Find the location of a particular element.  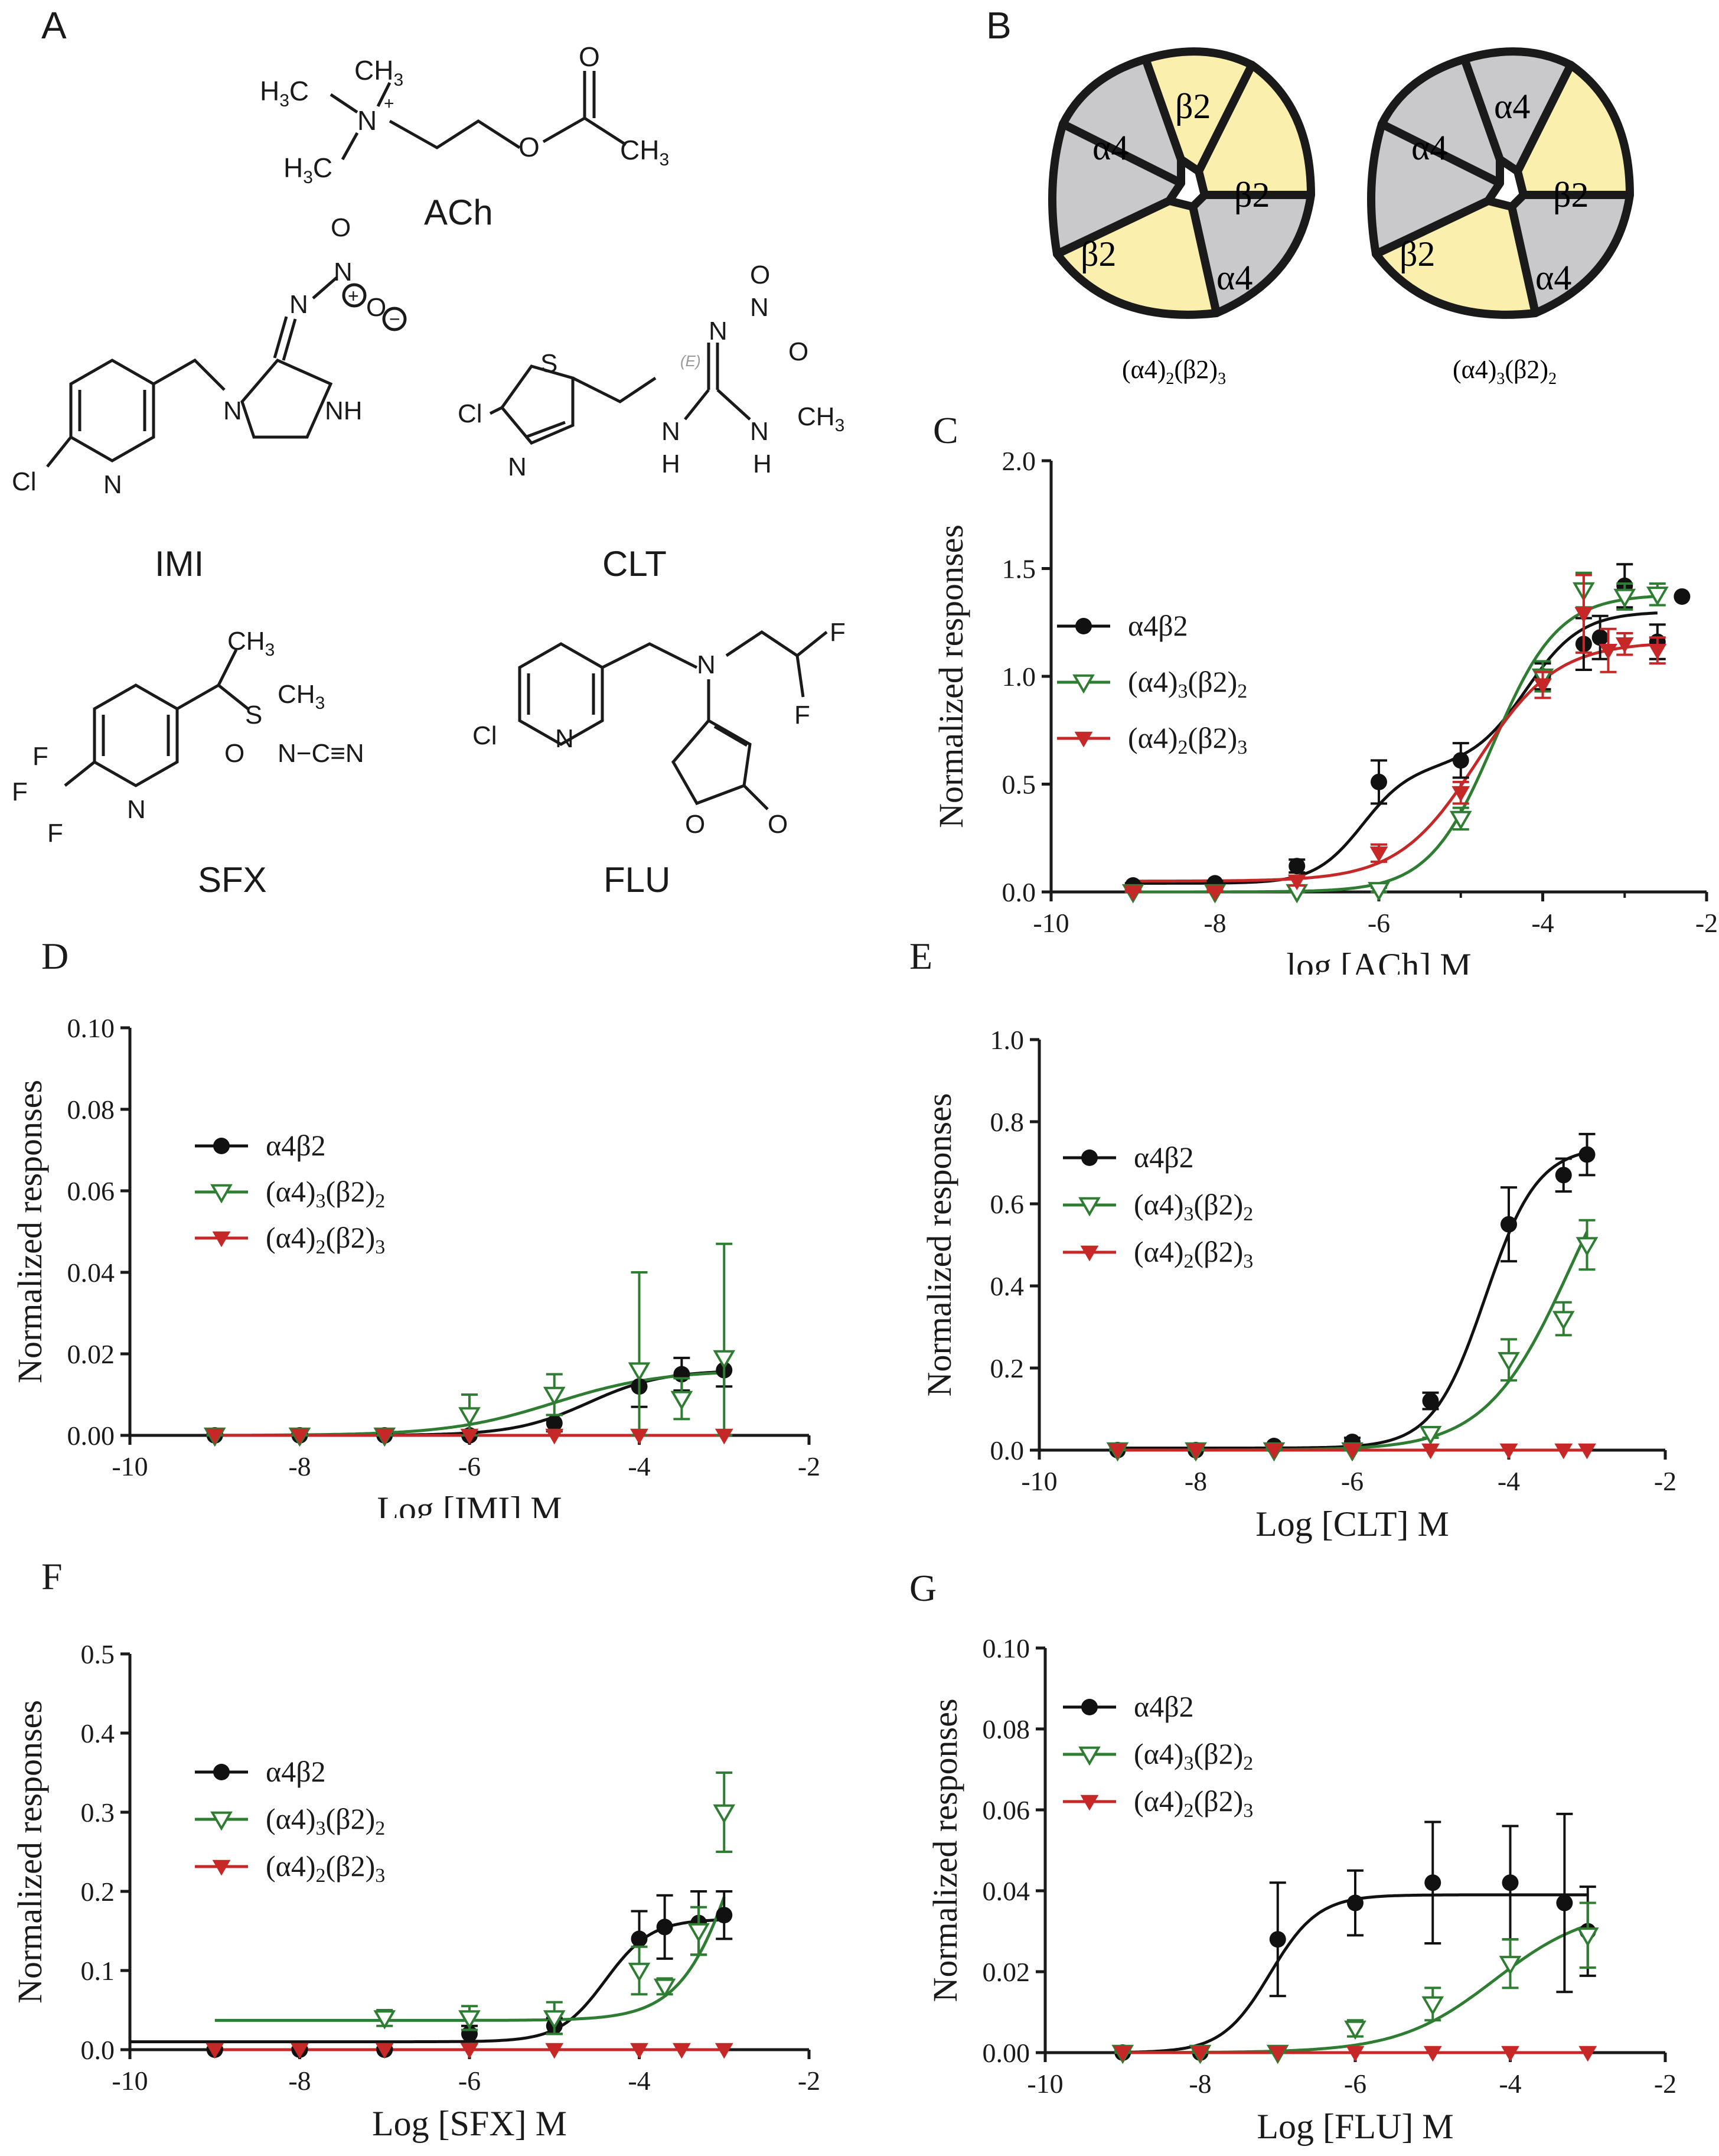

structure-clt: Cl S N N H N N O O (E) N H CH3 CLT is located at coordinates (651, 422).